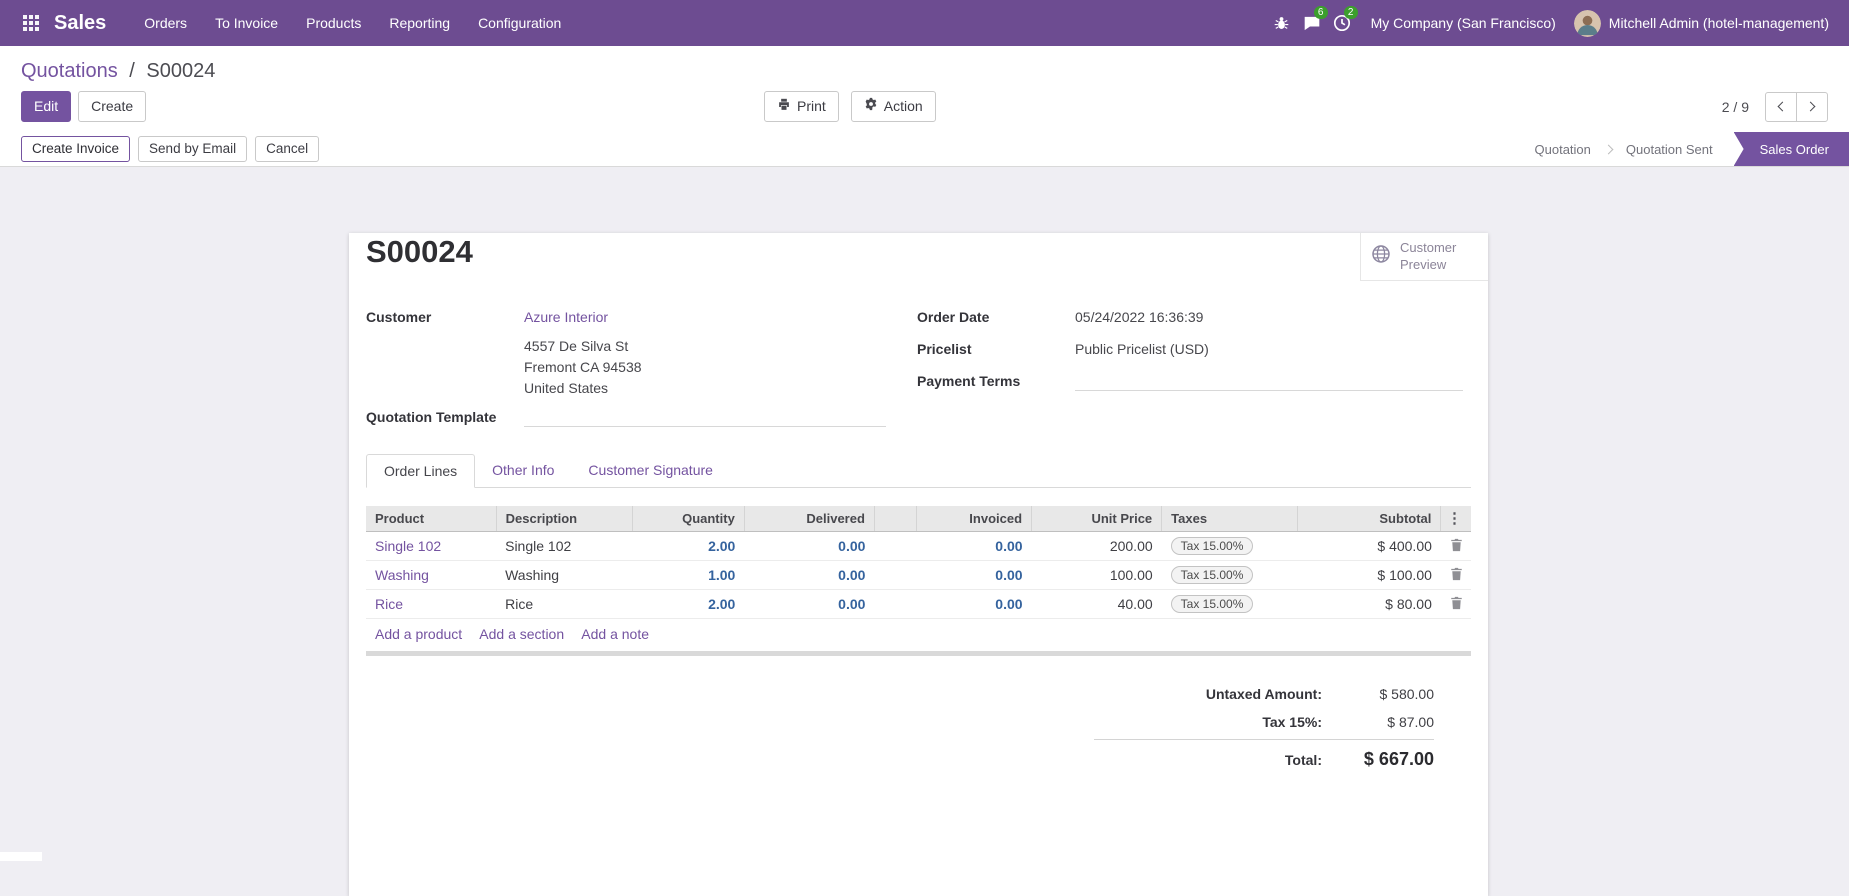  I want to click on product-link: Single 102, so click(408, 546).